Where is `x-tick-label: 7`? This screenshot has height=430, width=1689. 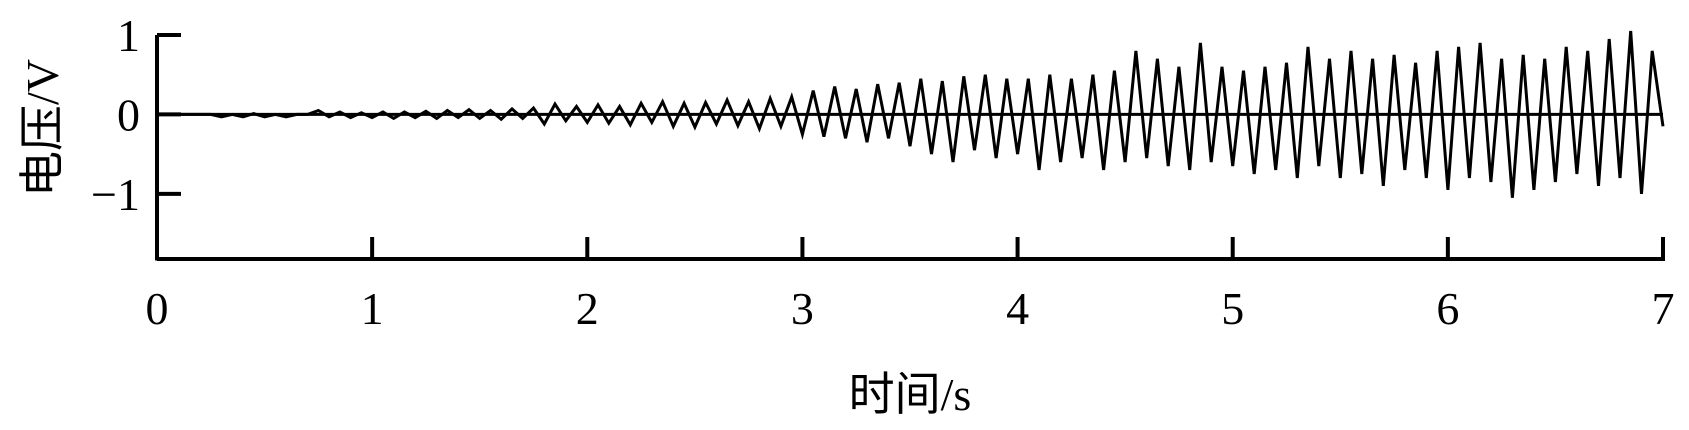
x-tick-label: 7 is located at coordinates (1663, 308).